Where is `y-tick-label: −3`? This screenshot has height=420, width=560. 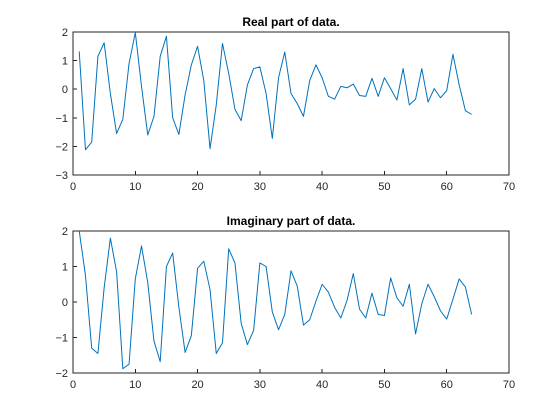 y-tick-label: −3 is located at coordinates (61, 176).